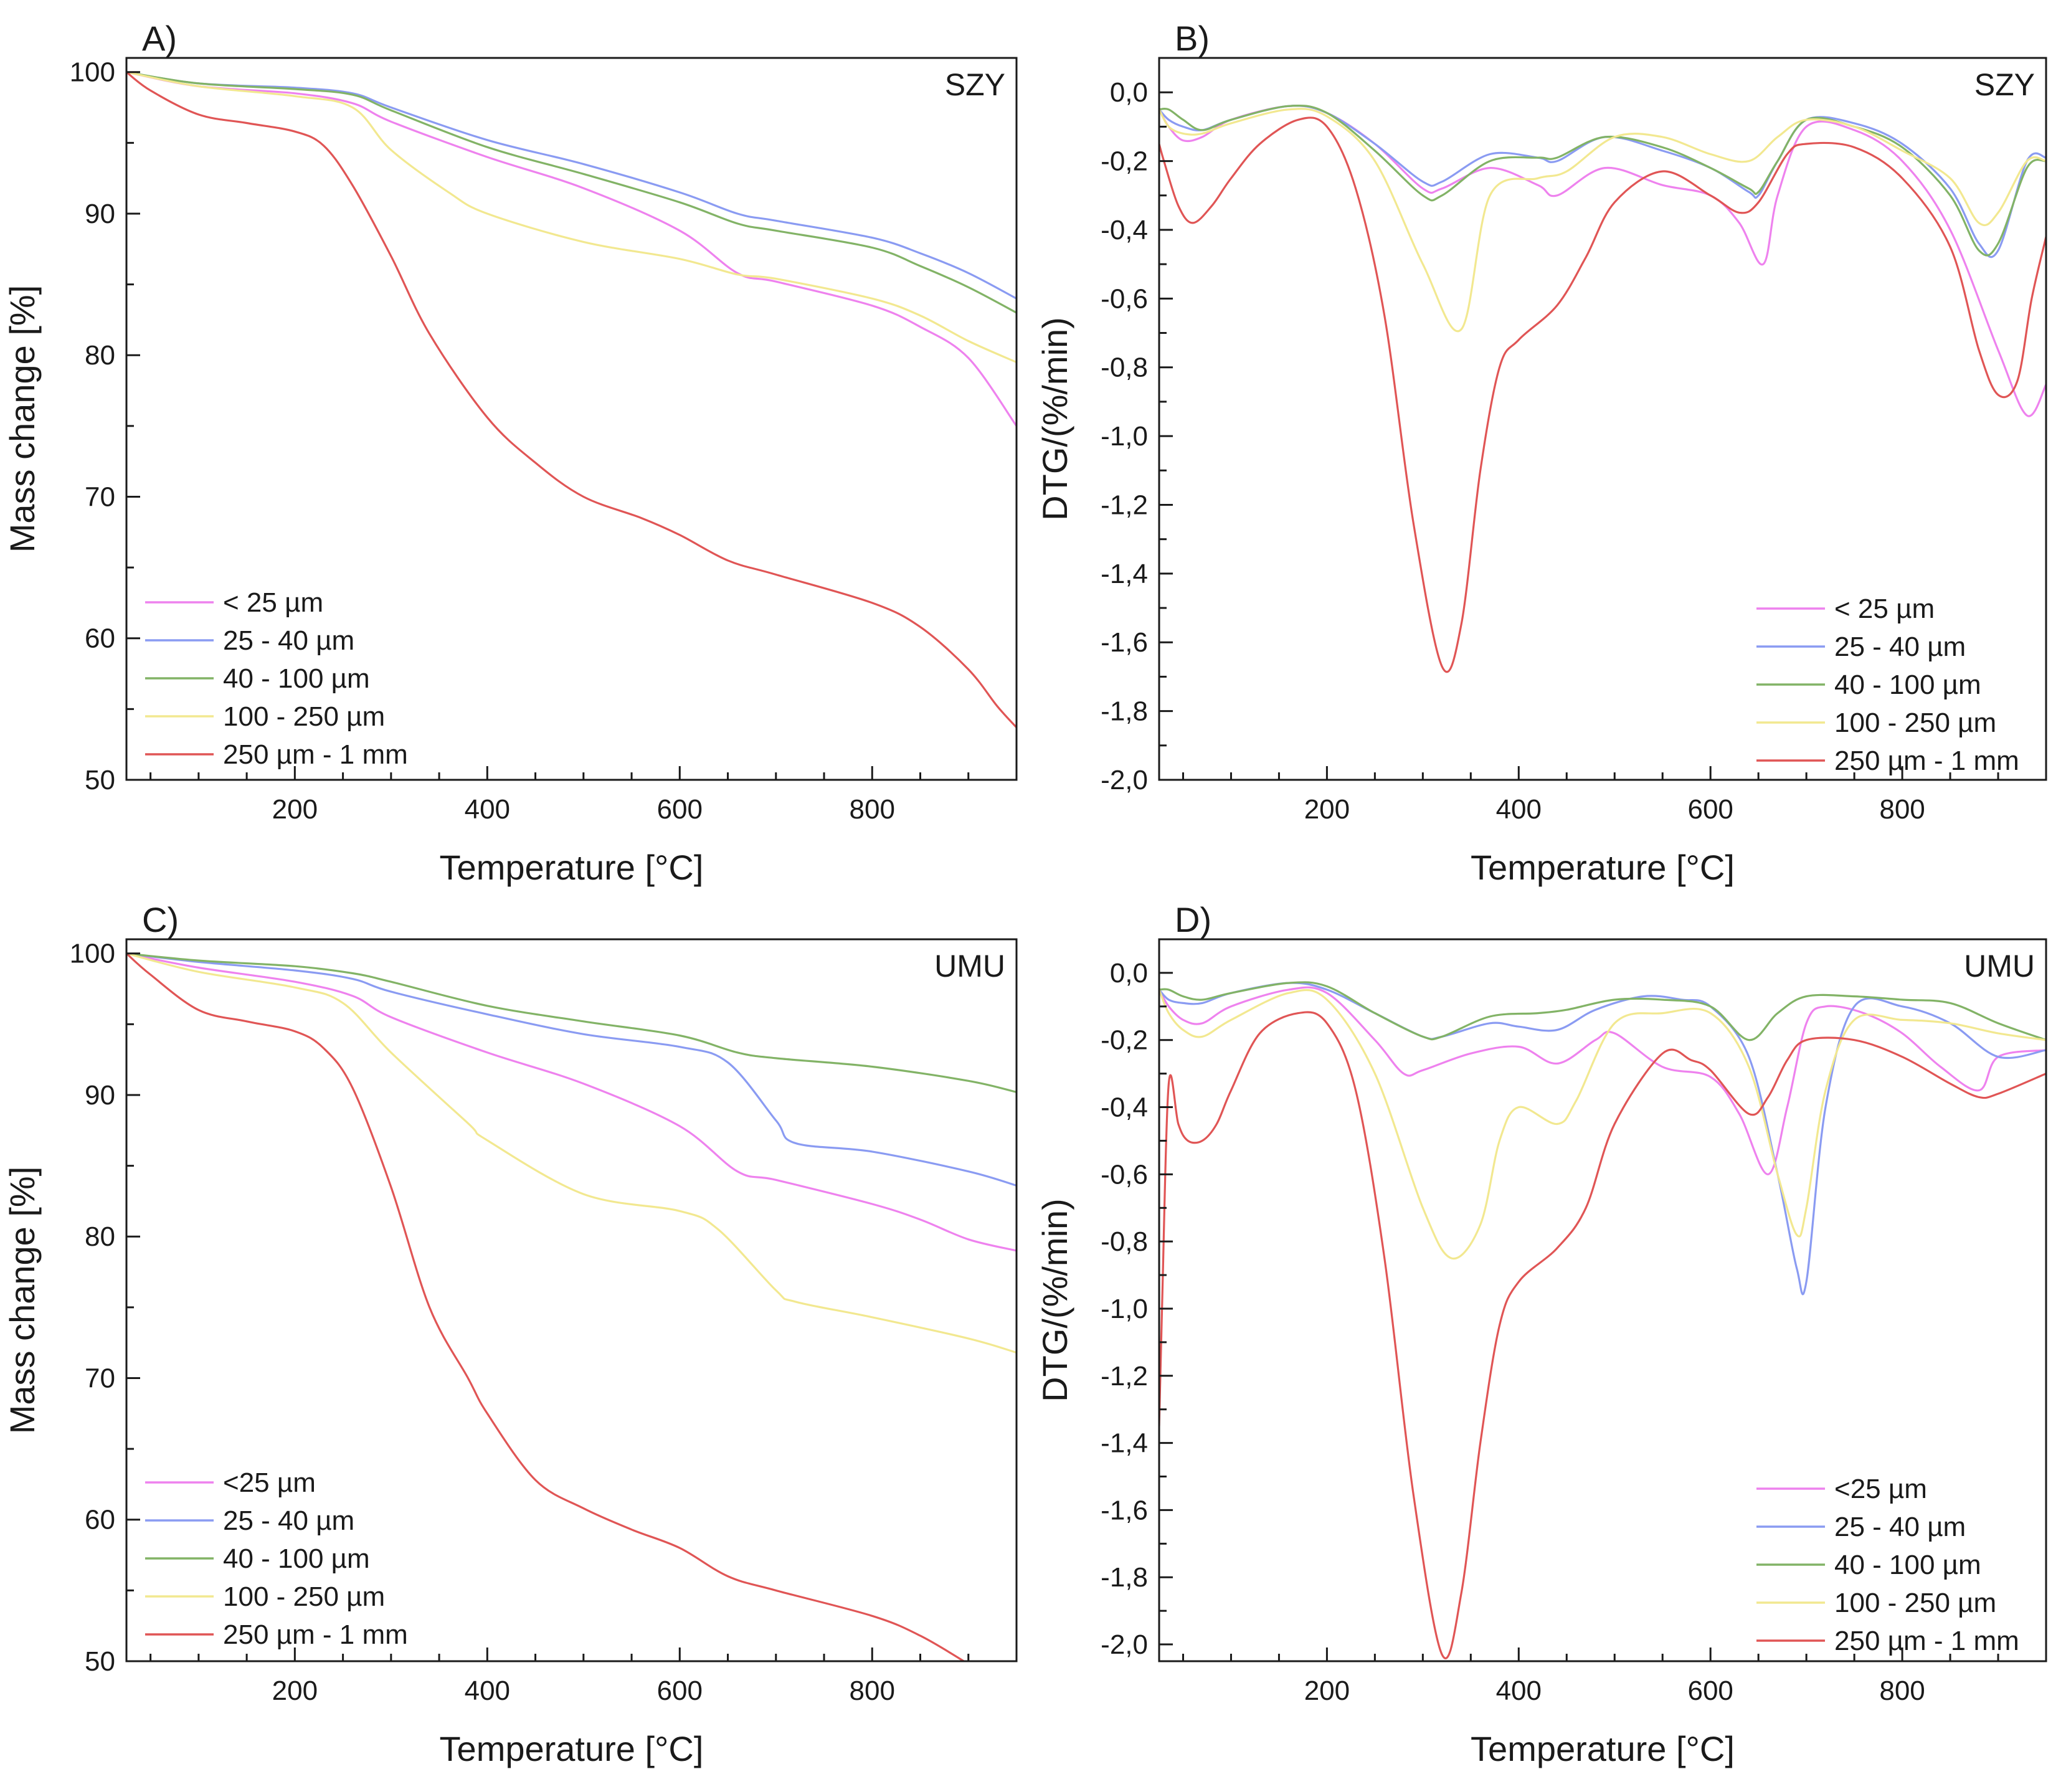 The width and height of the screenshot is (2071, 1792). I want to click on y-tick-label: 90, so click(100, 1095).